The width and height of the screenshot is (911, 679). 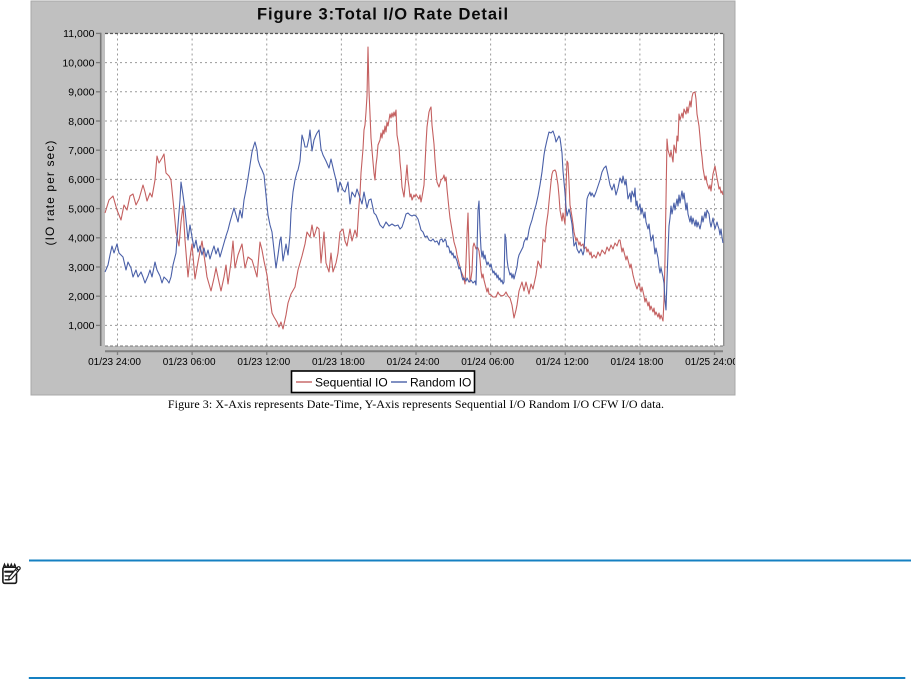 I want to click on svg-text: 6,000, so click(x=81, y=180).